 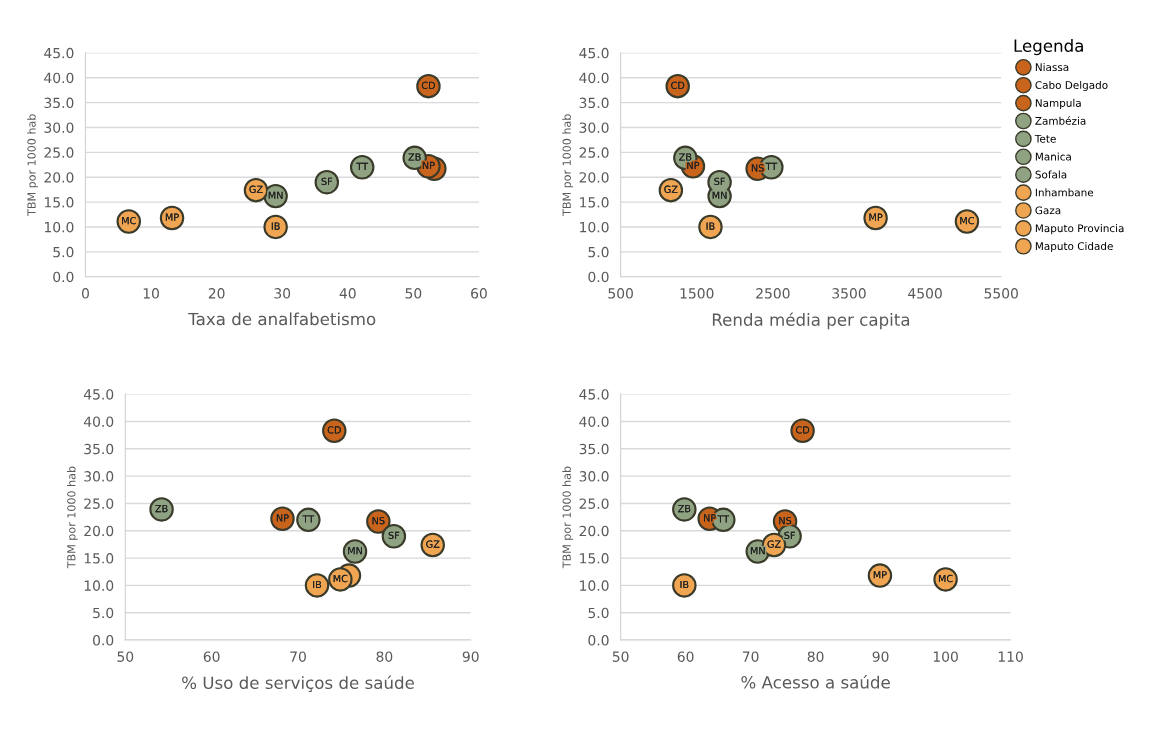 I want to click on legend-label: Maputo Cidade, so click(x=1074, y=247).